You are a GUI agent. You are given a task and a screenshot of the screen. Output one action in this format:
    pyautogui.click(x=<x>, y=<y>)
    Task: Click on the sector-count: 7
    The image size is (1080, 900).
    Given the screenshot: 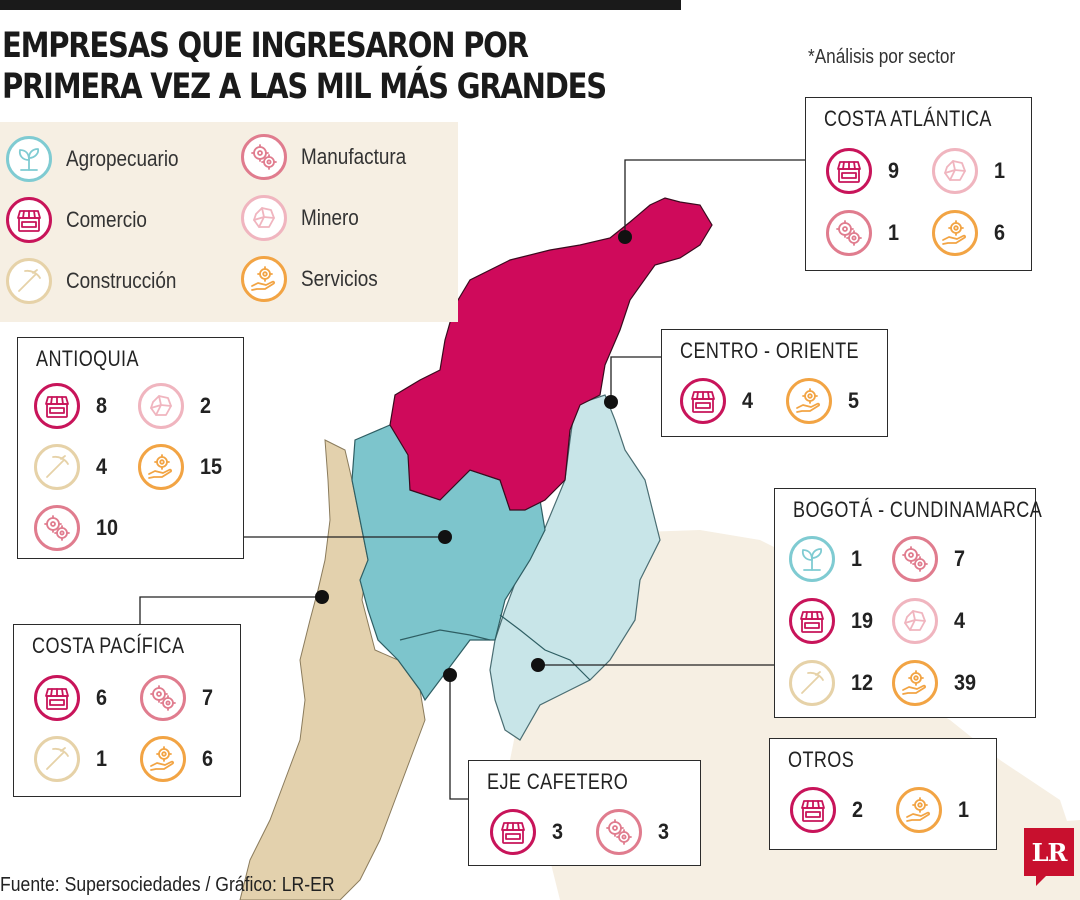 What is the action you would take?
    pyautogui.click(x=208, y=697)
    